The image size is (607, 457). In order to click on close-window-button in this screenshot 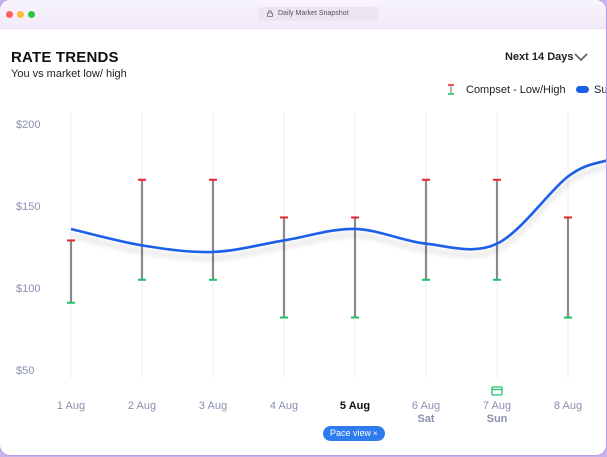, I will do `click(9, 14)`.